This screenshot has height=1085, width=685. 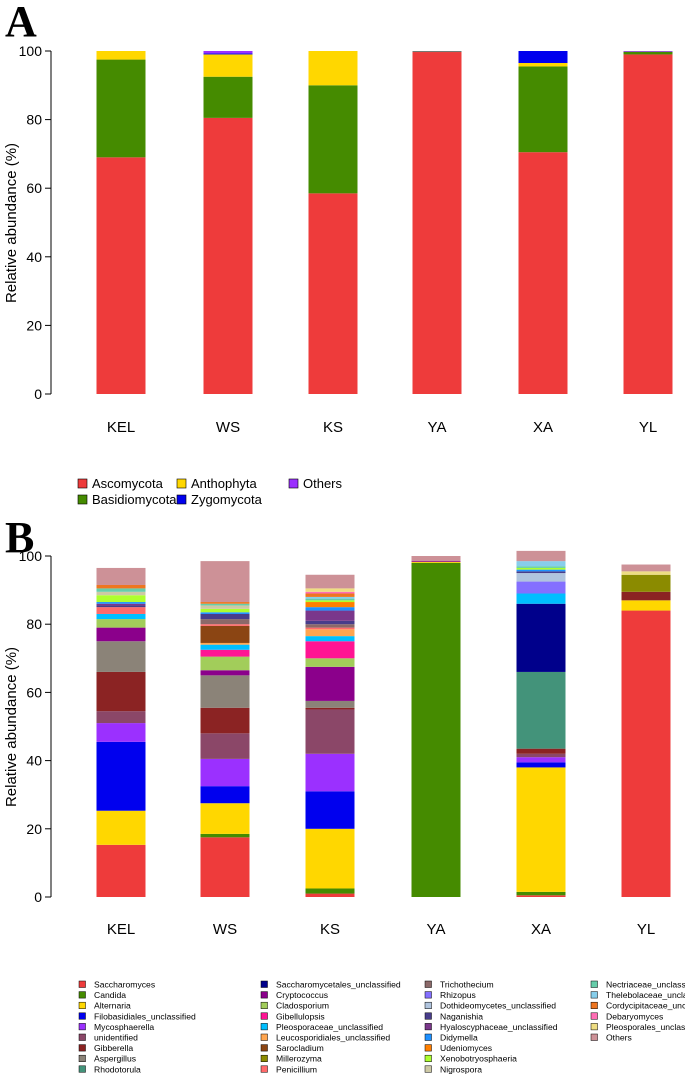 I want to click on bar-segment-xa-gibberella, so click(x=541, y=751).